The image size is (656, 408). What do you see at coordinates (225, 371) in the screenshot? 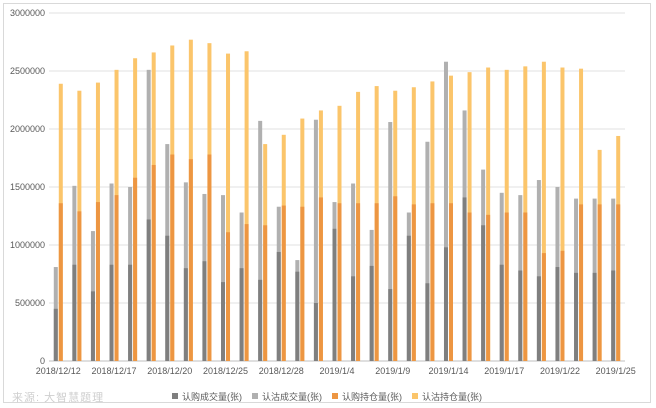
I see `x-tick-label: 2018/12/25` at bounding box center [225, 371].